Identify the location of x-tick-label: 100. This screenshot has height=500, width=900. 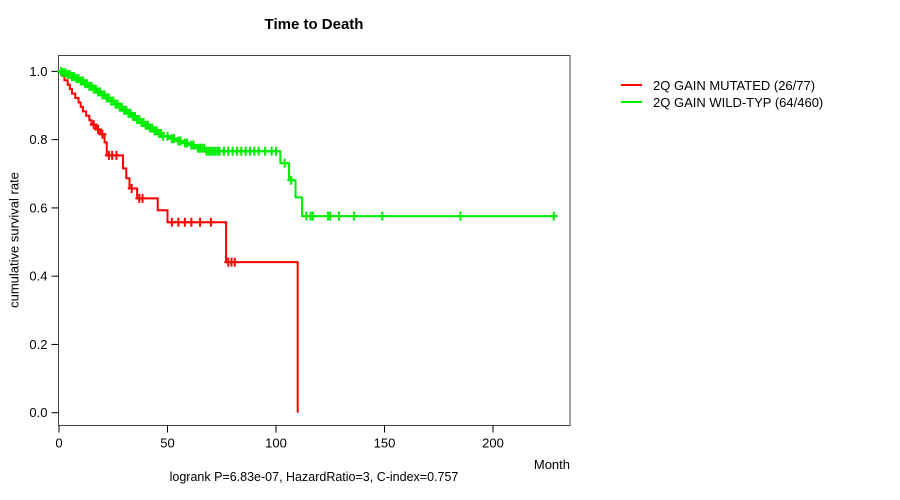
(276, 443).